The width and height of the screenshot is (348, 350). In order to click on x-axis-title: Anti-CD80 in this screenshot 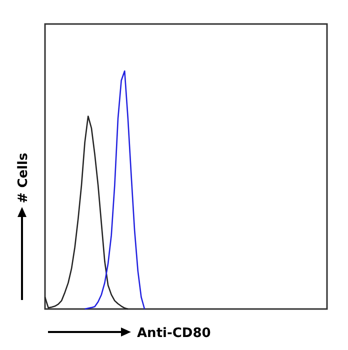, I will do `click(174, 333)`.